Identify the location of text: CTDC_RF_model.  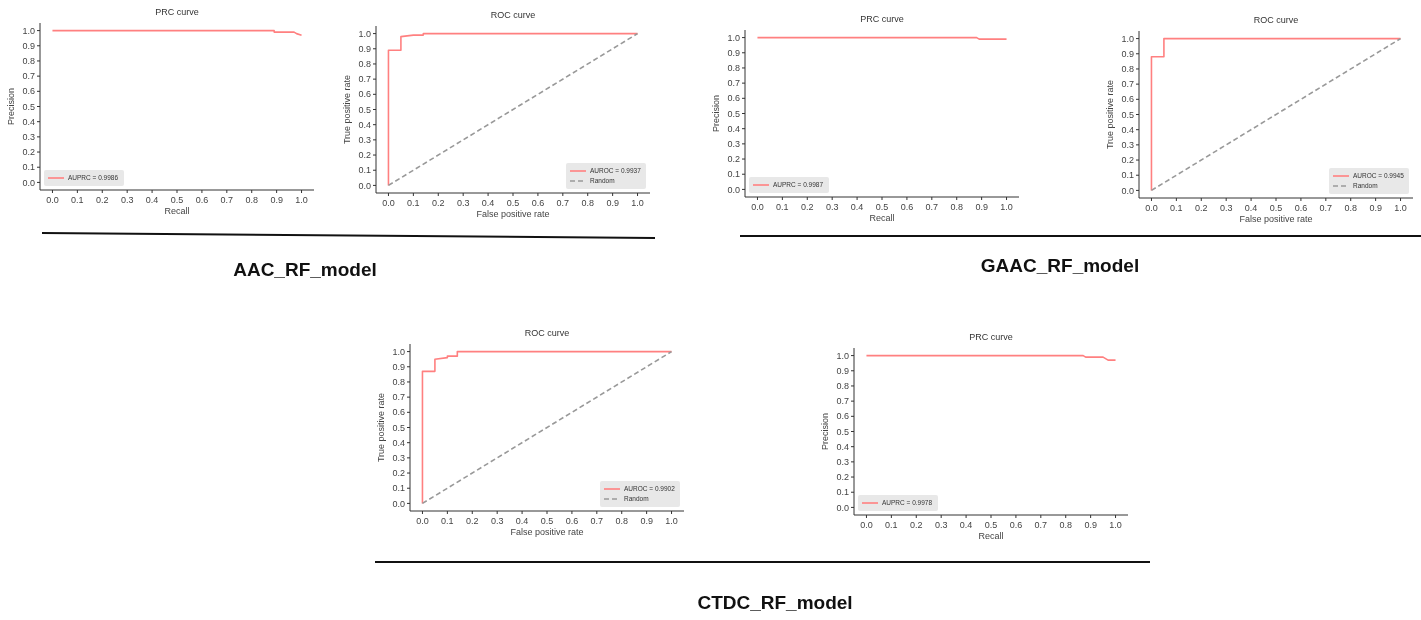
(775, 602).